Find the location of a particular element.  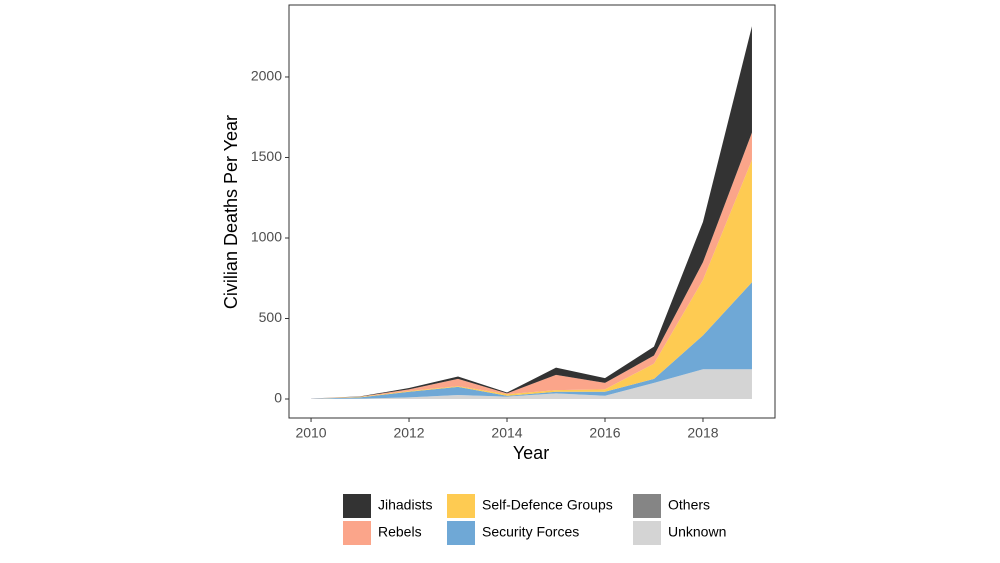

area is located at coordinates (531, 384).